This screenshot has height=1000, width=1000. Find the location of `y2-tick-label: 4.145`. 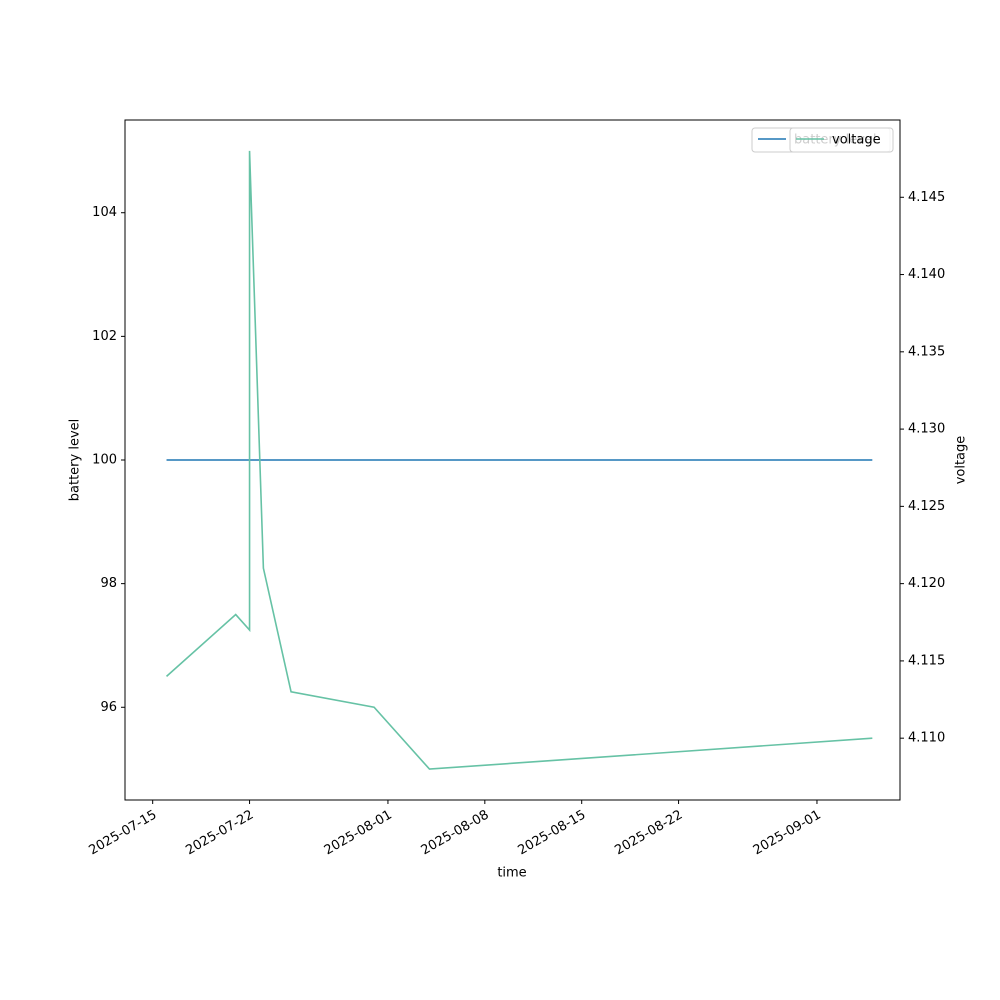

y2-tick-label: 4.145 is located at coordinates (926, 197).